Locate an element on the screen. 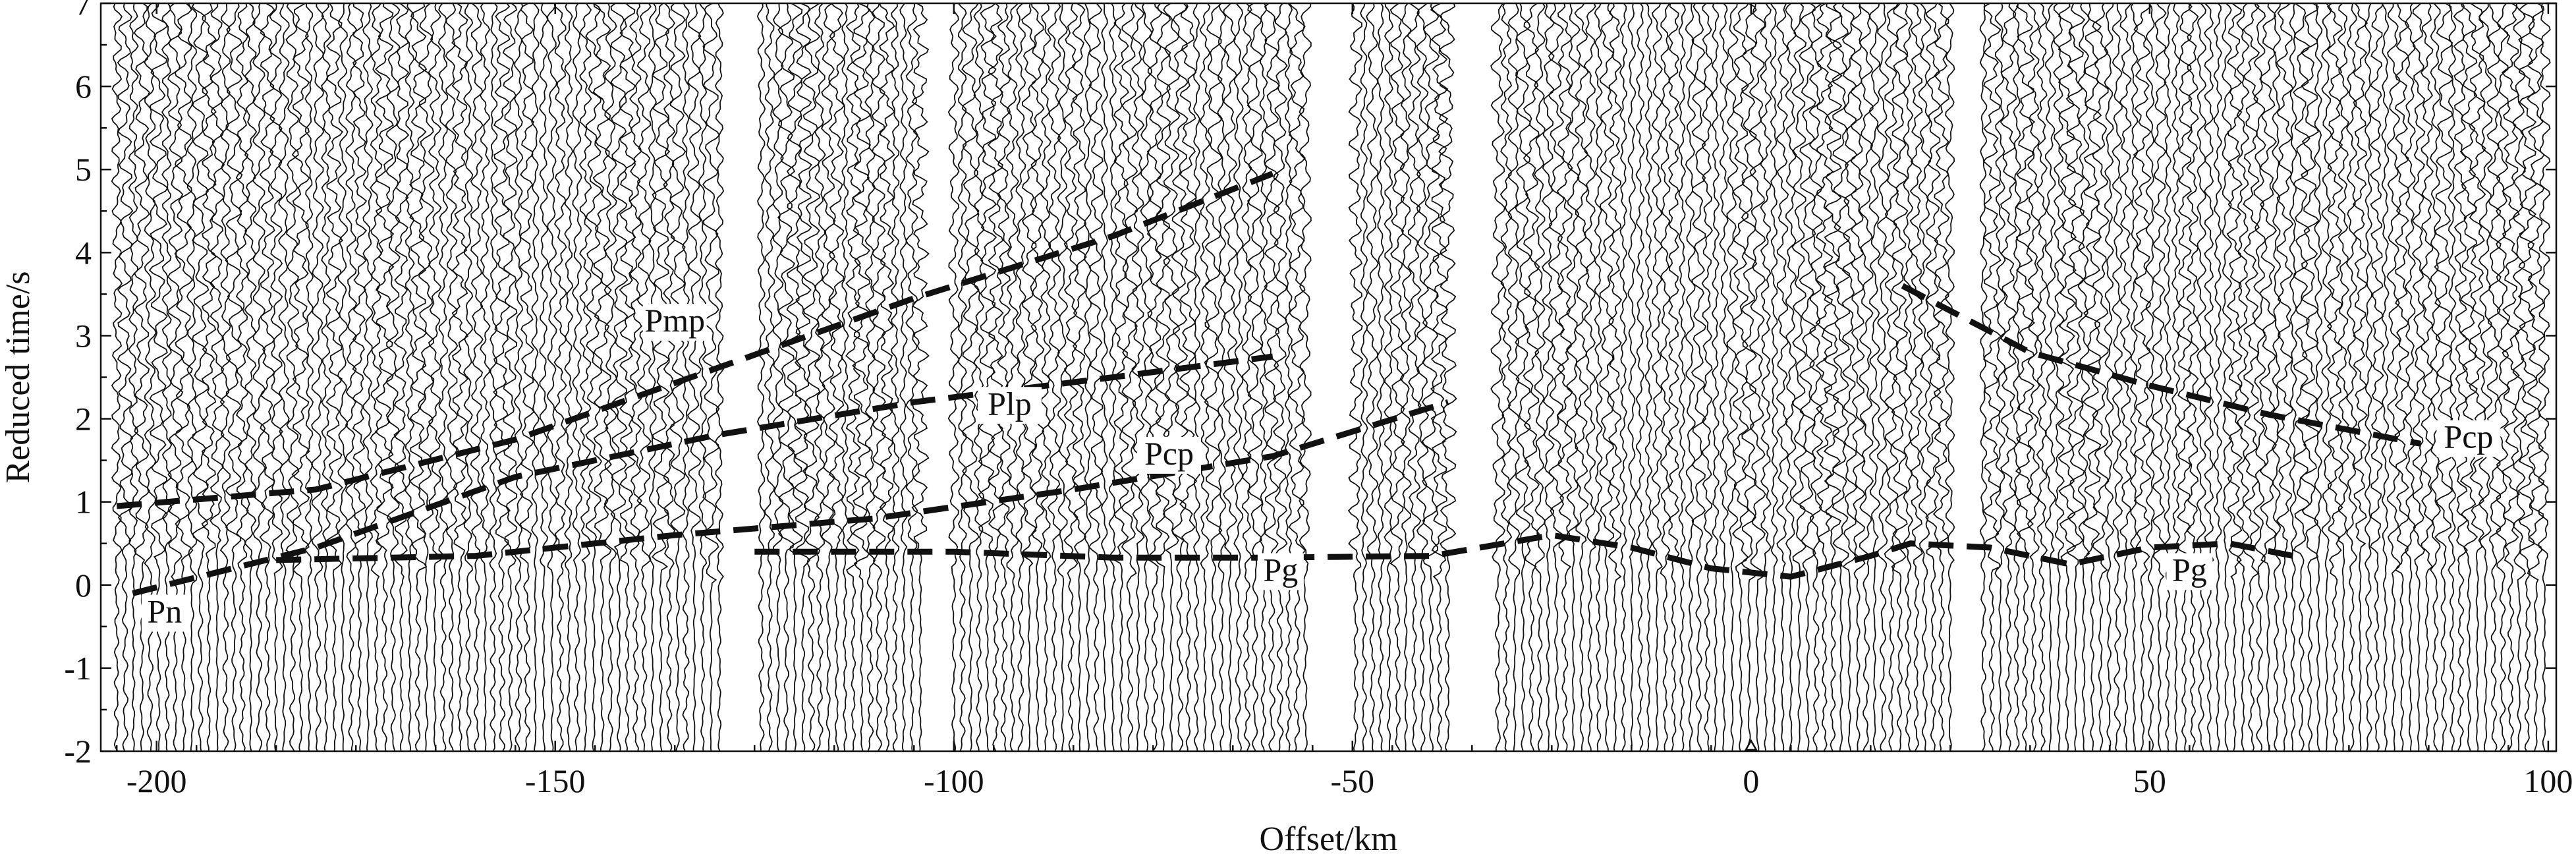 The height and width of the screenshot is (854, 2576). phase-label-pmp: Pmp is located at coordinates (674, 320).